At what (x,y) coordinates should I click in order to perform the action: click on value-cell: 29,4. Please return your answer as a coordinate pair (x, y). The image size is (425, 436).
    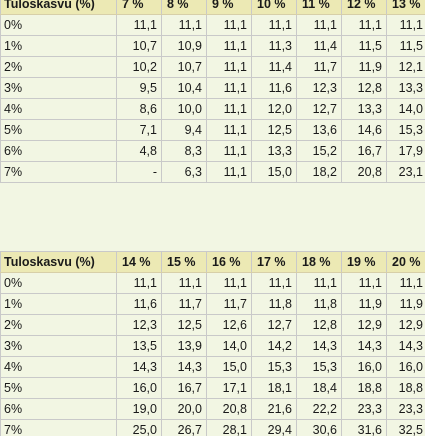
    Looking at the image, I should click on (274, 427).